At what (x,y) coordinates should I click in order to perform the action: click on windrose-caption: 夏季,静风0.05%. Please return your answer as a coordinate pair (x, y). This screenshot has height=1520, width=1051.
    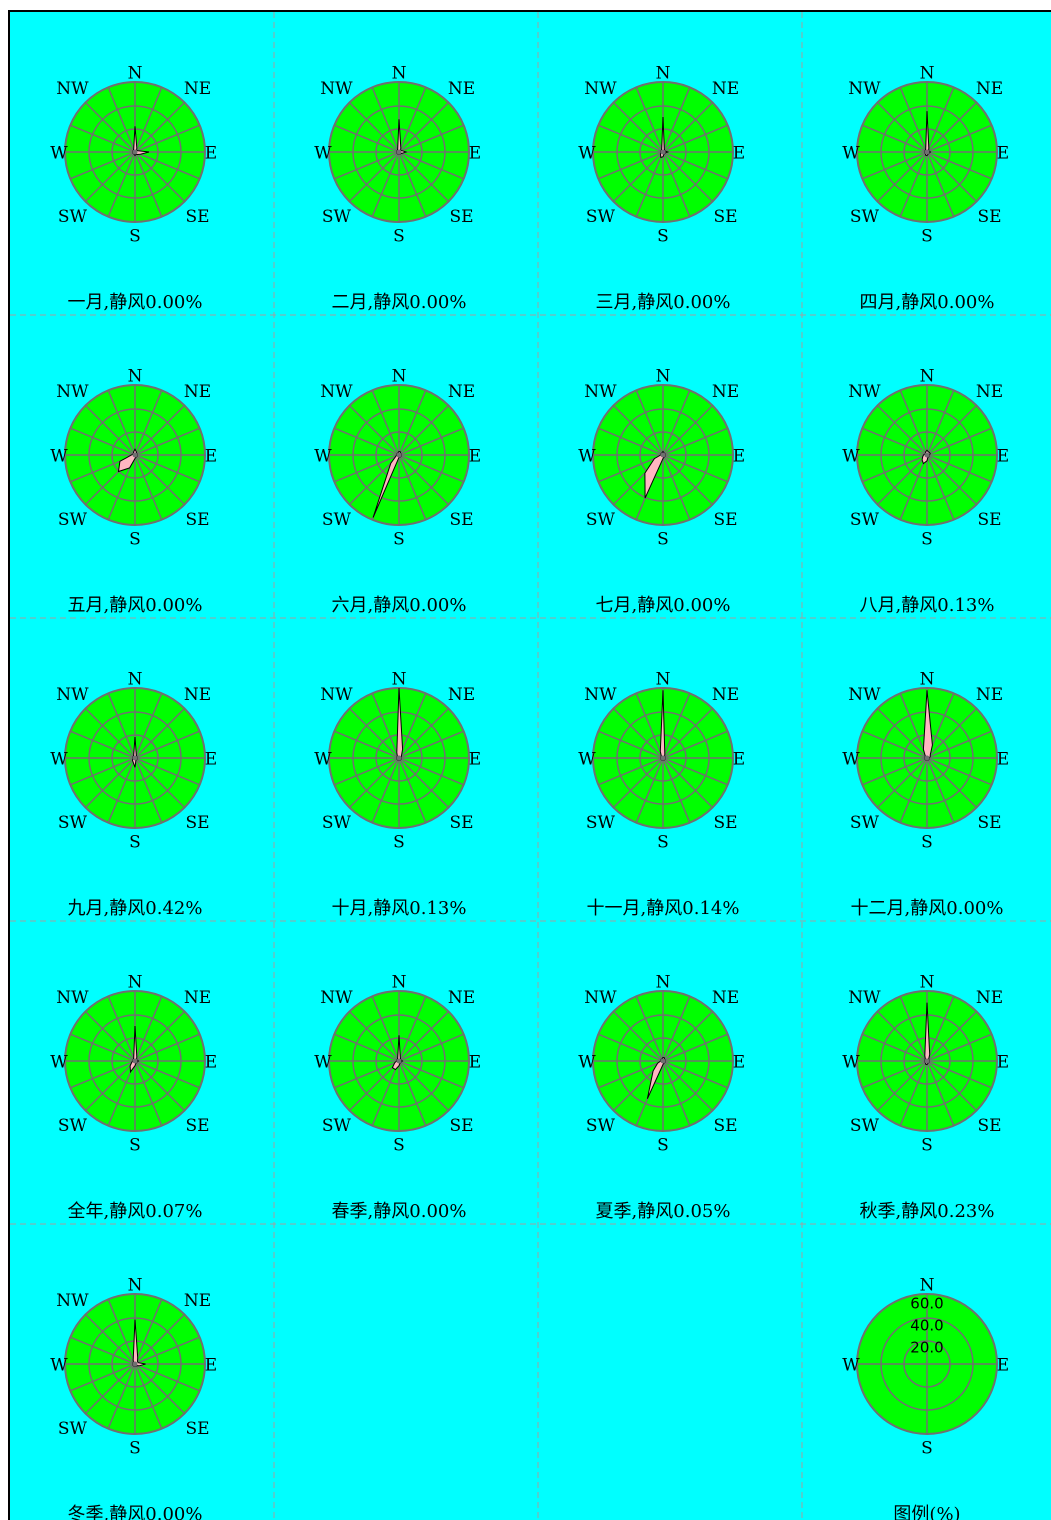
    Looking at the image, I should click on (663, 1211).